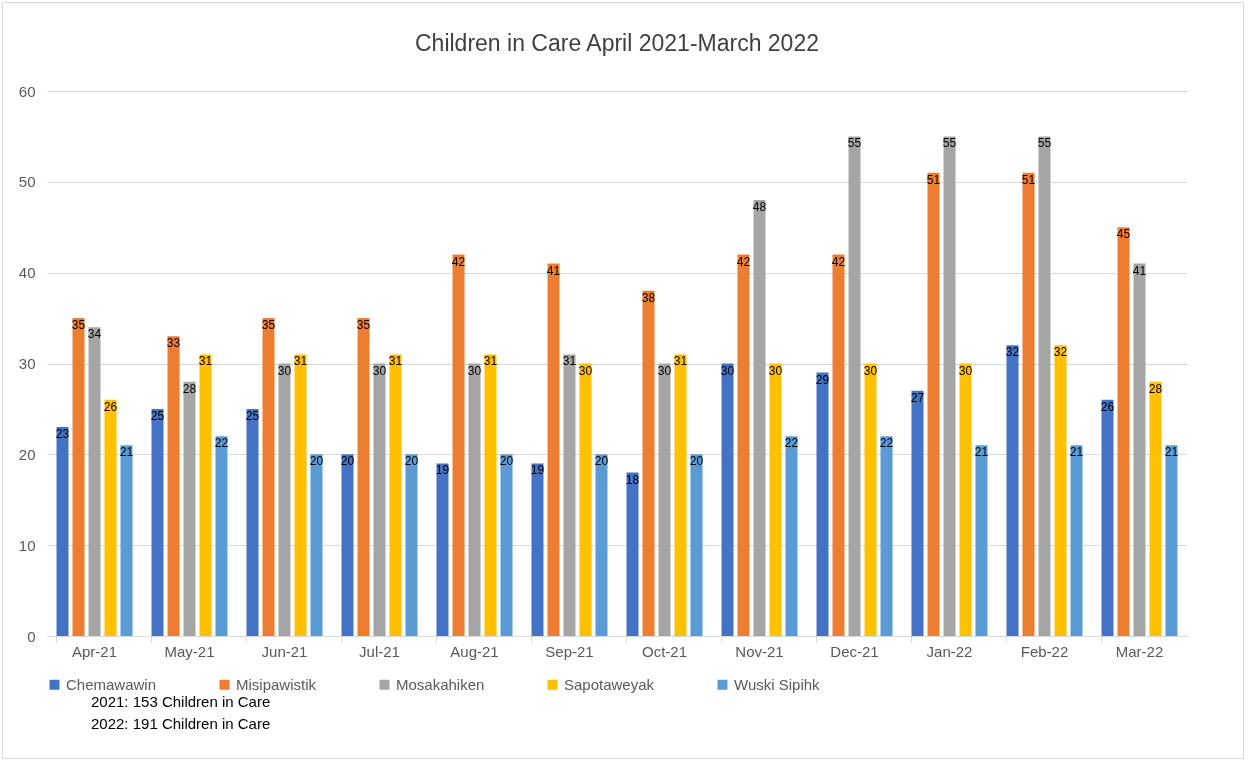 The width and height of the screenshot is (1248, 761). Describe the element at coordinates (553, 270) in the screenshot. I see `data-label: 41` at that location.